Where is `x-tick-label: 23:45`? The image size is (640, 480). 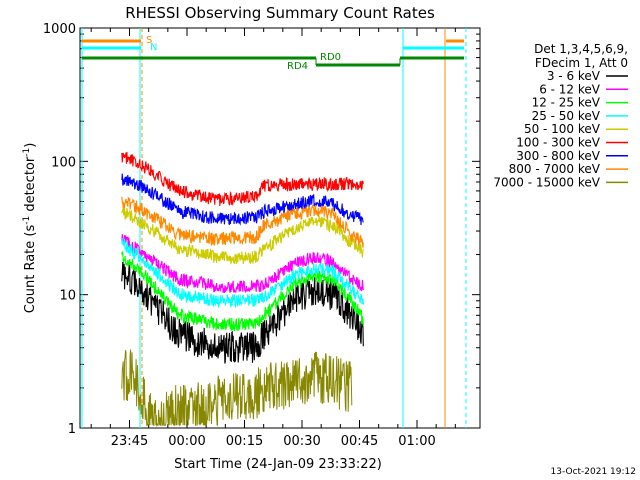 x-tick-label: 23:45 is located at coordinates (129, 441).